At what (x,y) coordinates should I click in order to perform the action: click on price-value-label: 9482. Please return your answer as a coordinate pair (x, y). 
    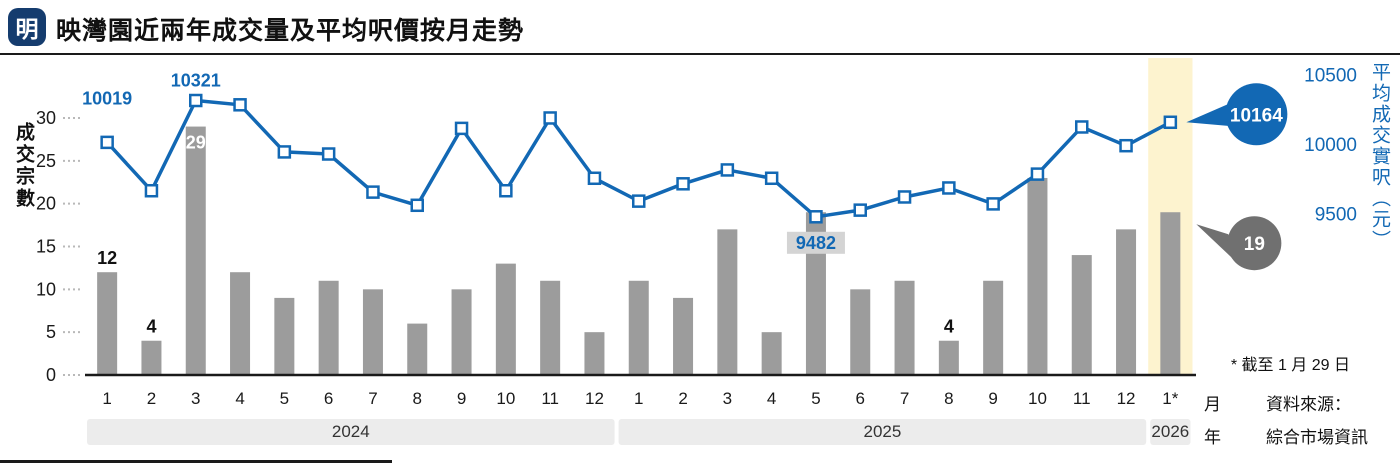
    Looking at the image, I should click on (816, 243).